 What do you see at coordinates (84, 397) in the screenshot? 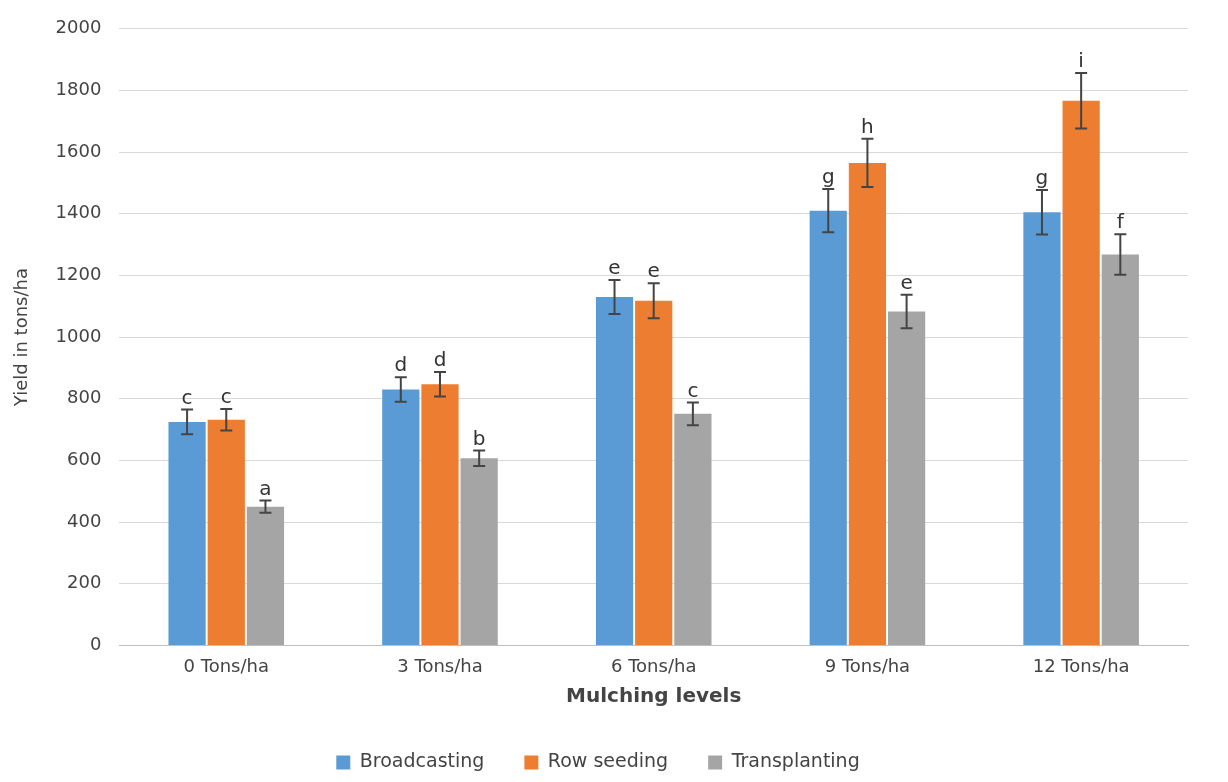
I see `y-tick-label: 800` at bounding box center [84, 397].